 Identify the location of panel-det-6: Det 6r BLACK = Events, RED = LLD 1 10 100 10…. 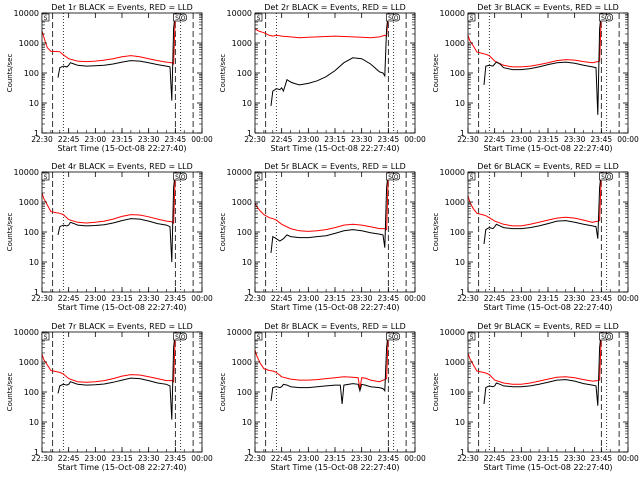
(535, 237).